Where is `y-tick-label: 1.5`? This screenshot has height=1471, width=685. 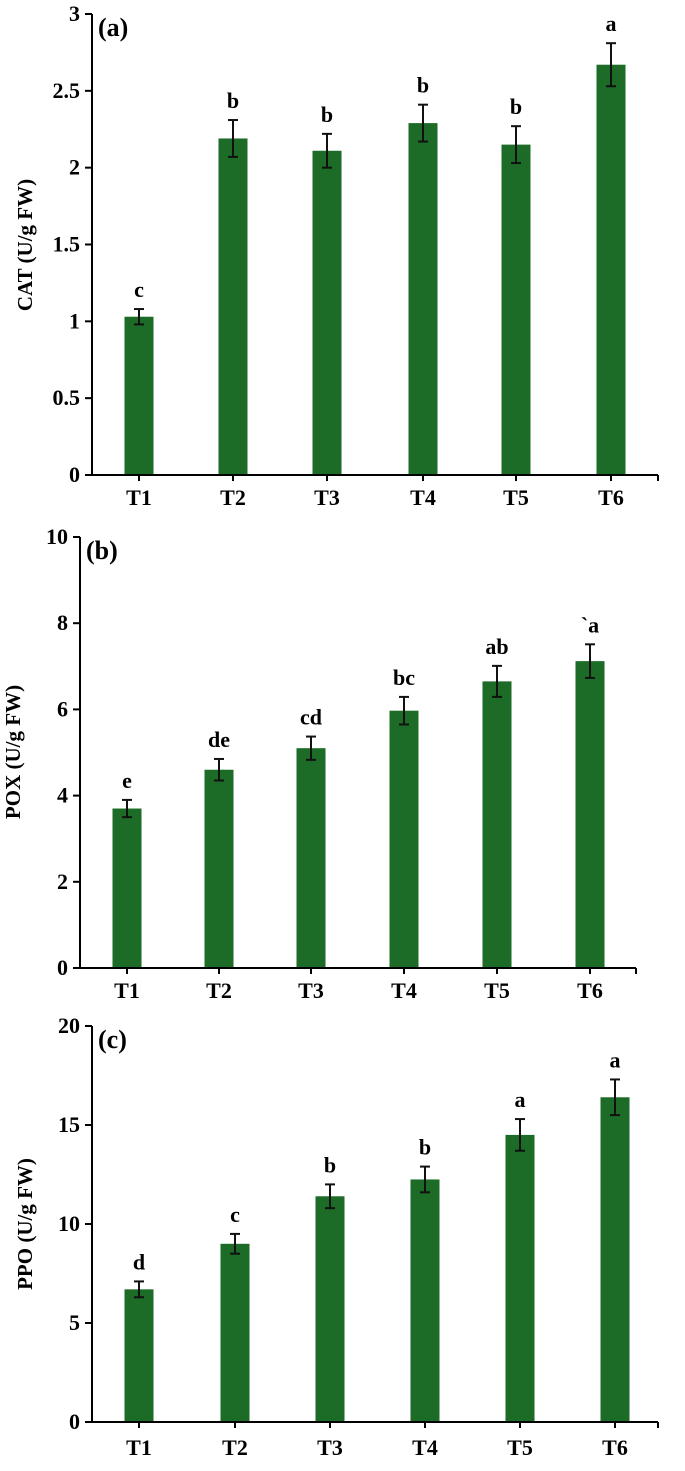 y-tick-label: 1.5 is located at coordinates (67, 244).